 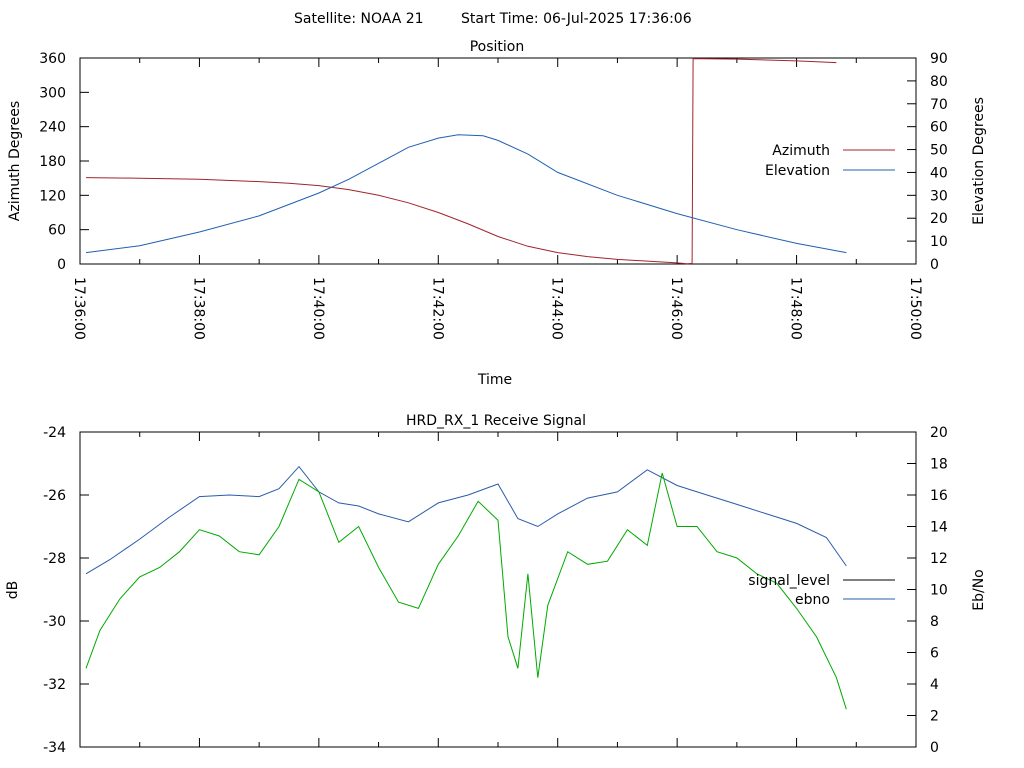 I want to click on y2-tick-label: 90, so click(x=939, y=59).